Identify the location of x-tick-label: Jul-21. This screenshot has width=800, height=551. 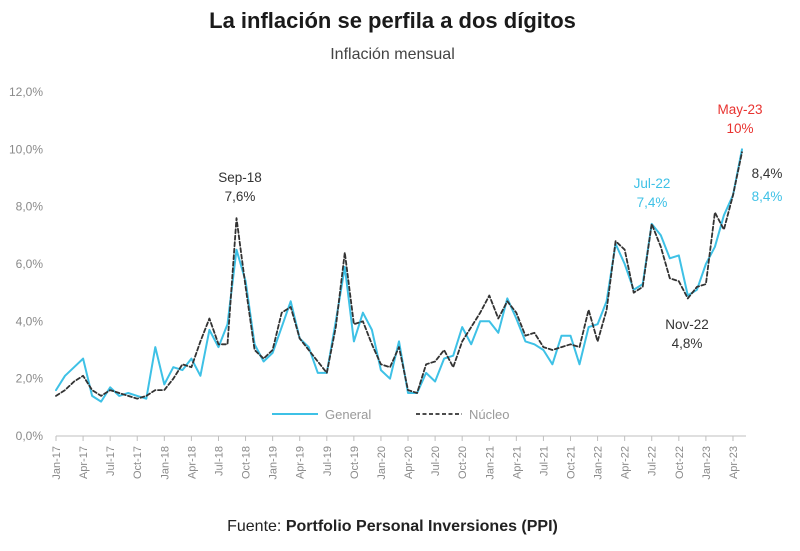
(544, 461).